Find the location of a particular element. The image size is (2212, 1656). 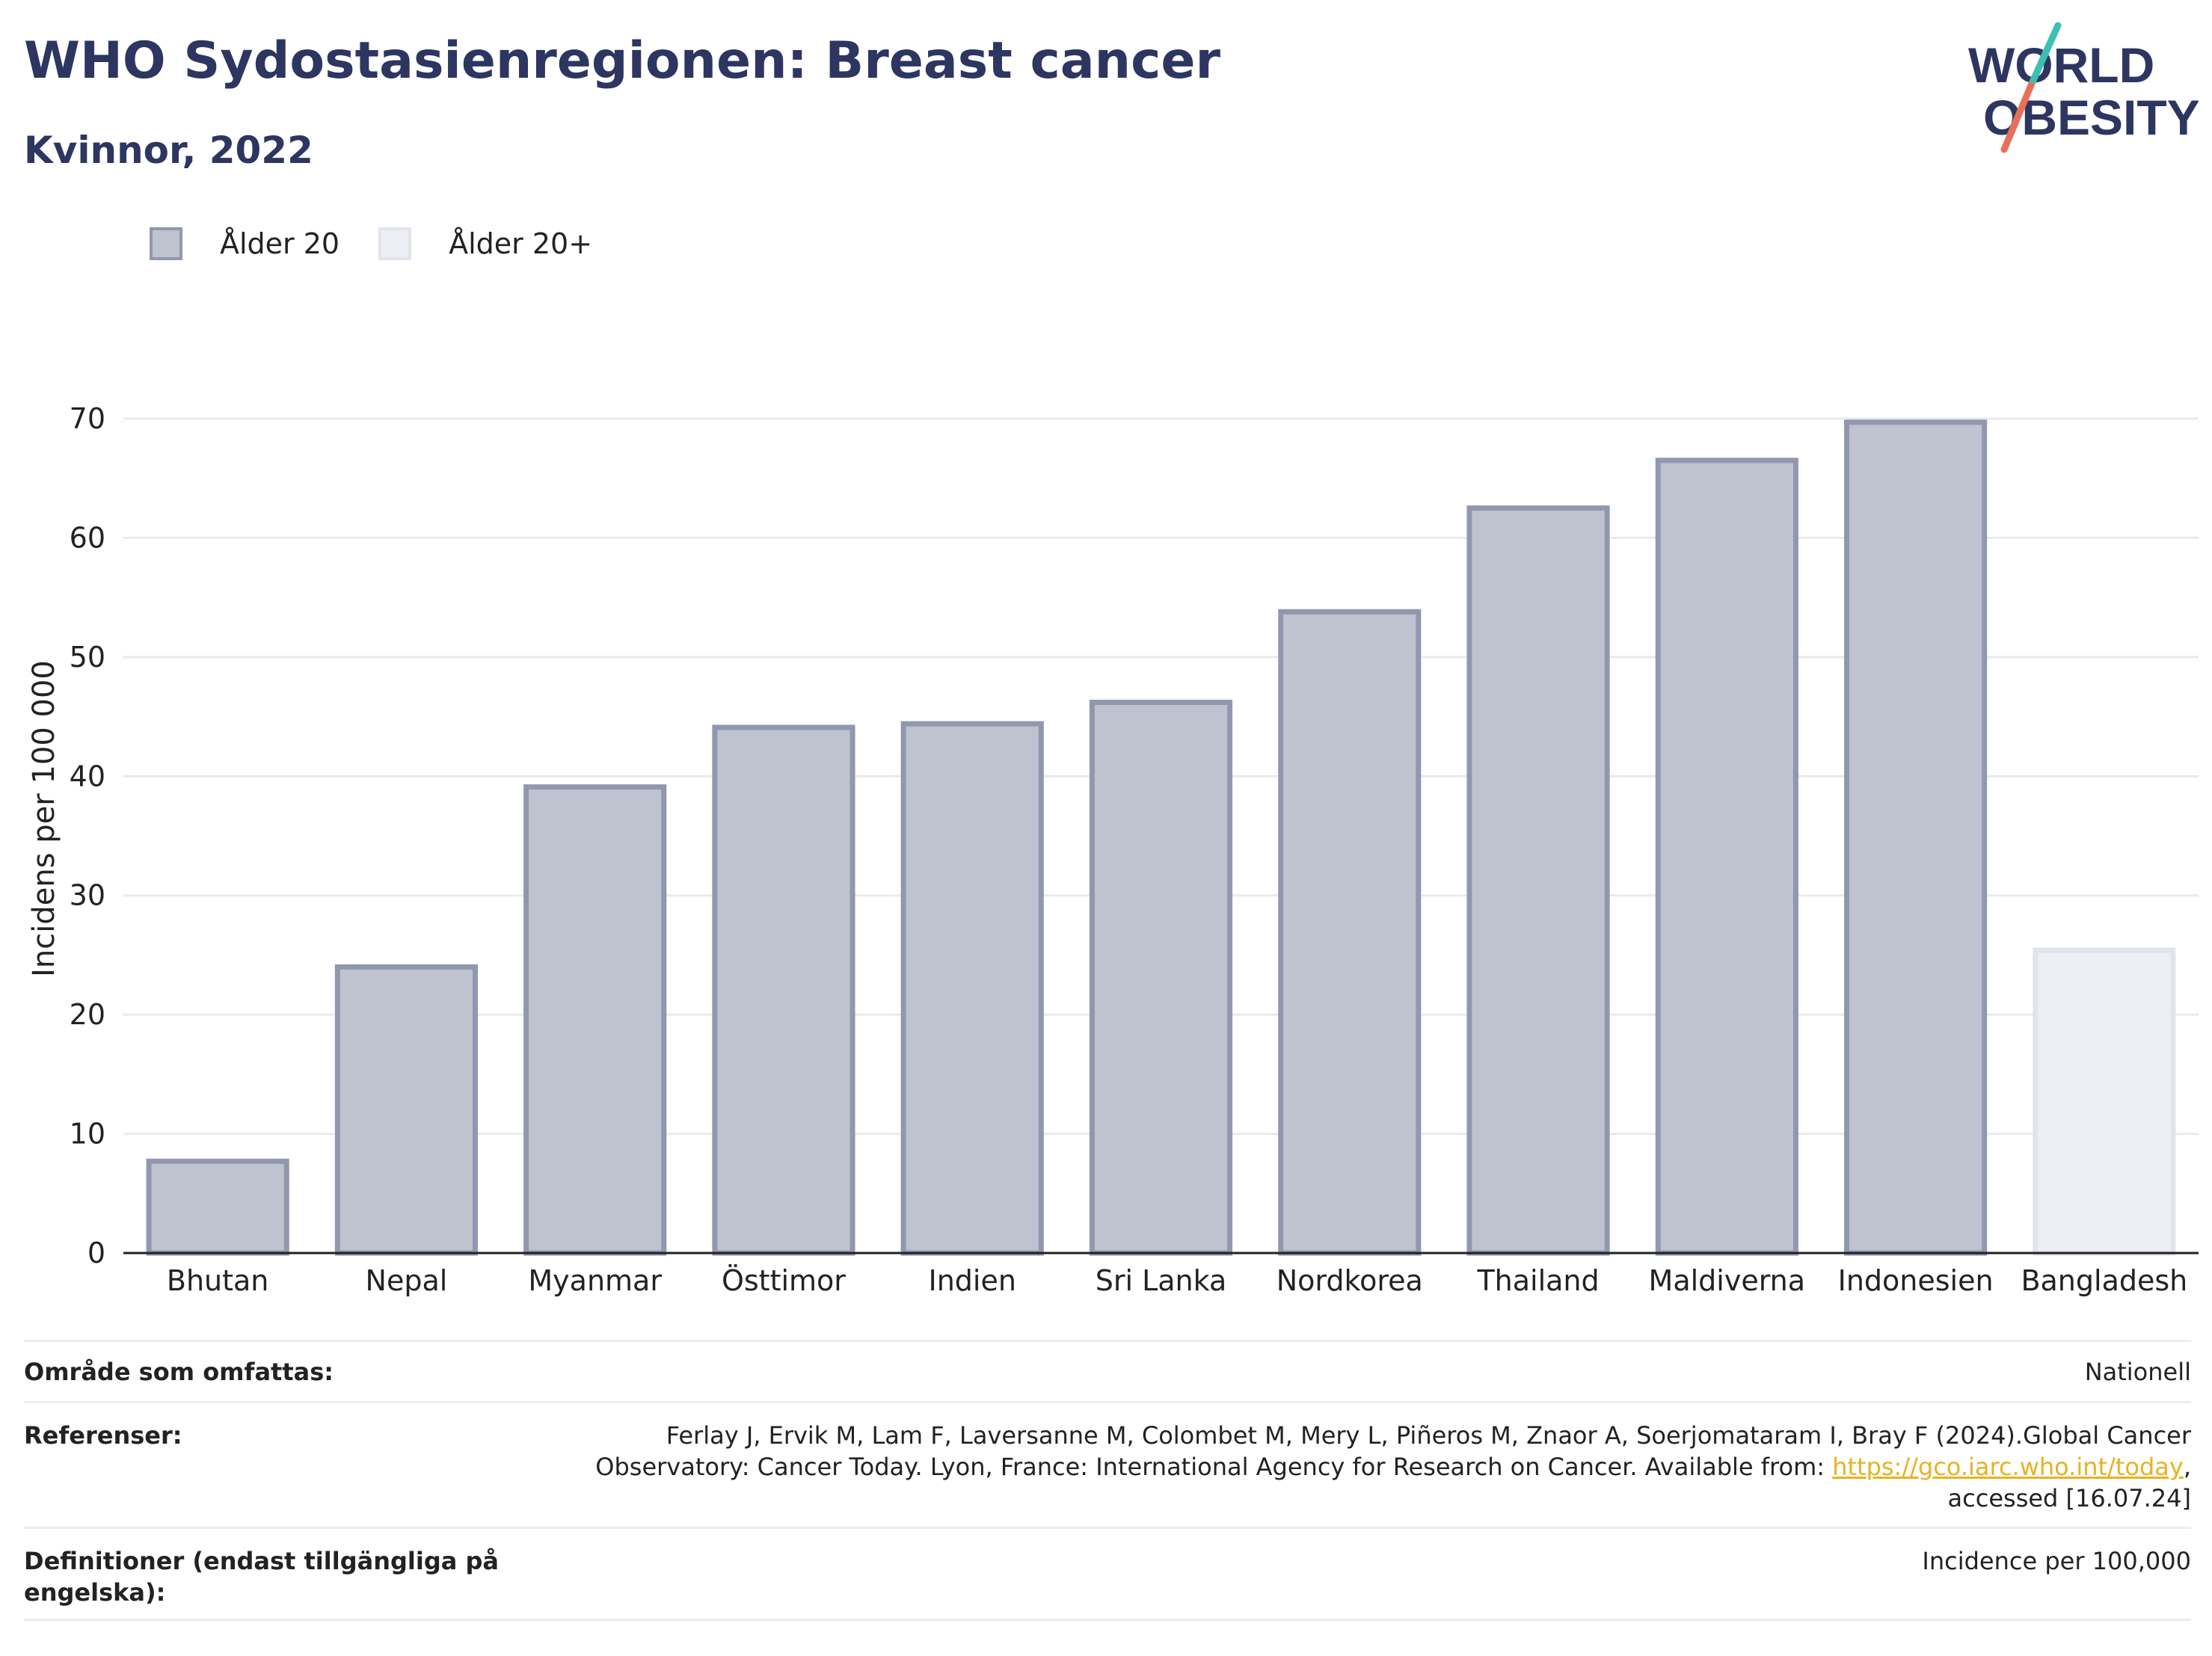

x-tick-label: Thailand is located at coordinates (1537, 1280).